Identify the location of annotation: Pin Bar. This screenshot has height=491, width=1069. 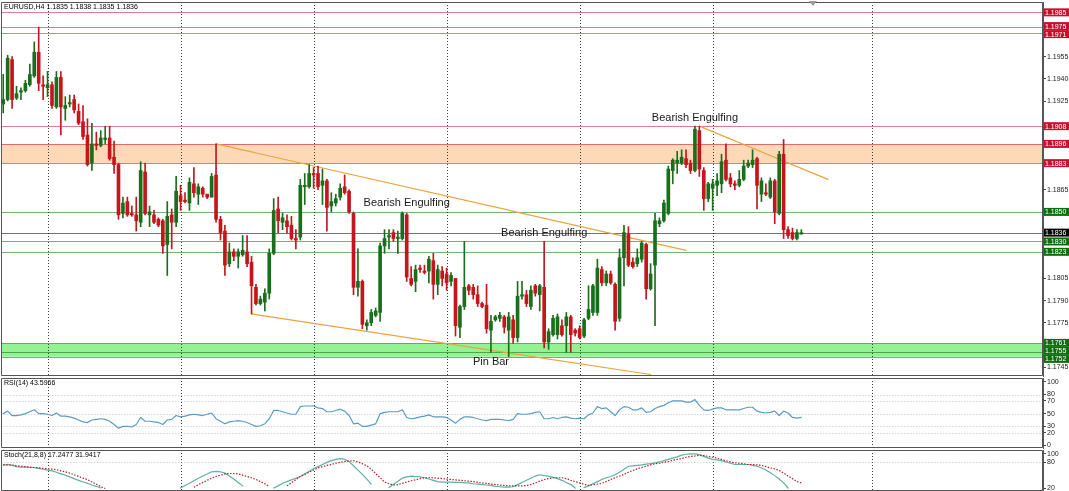
(491, 360).